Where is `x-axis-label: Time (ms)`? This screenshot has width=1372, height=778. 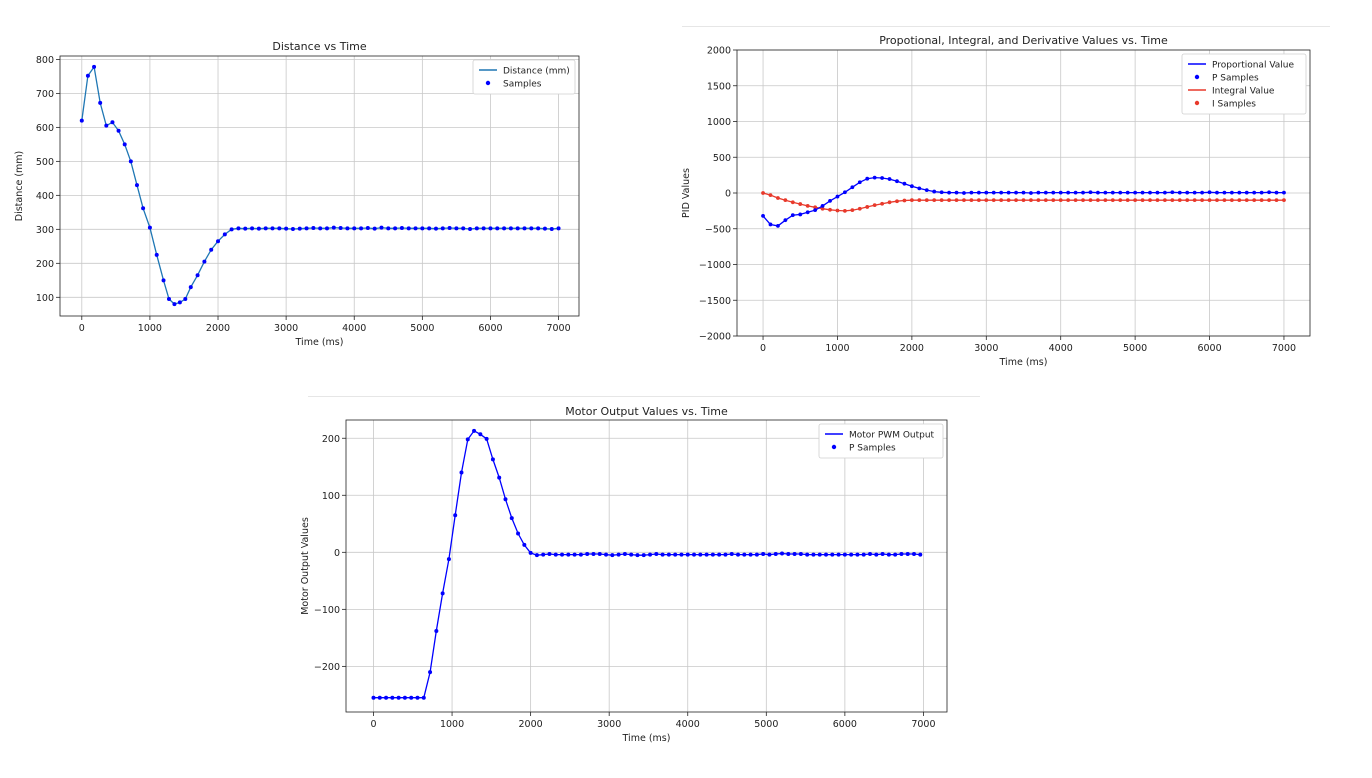
x-axis-label: Time (ms) is located at coordinates (646, 738).